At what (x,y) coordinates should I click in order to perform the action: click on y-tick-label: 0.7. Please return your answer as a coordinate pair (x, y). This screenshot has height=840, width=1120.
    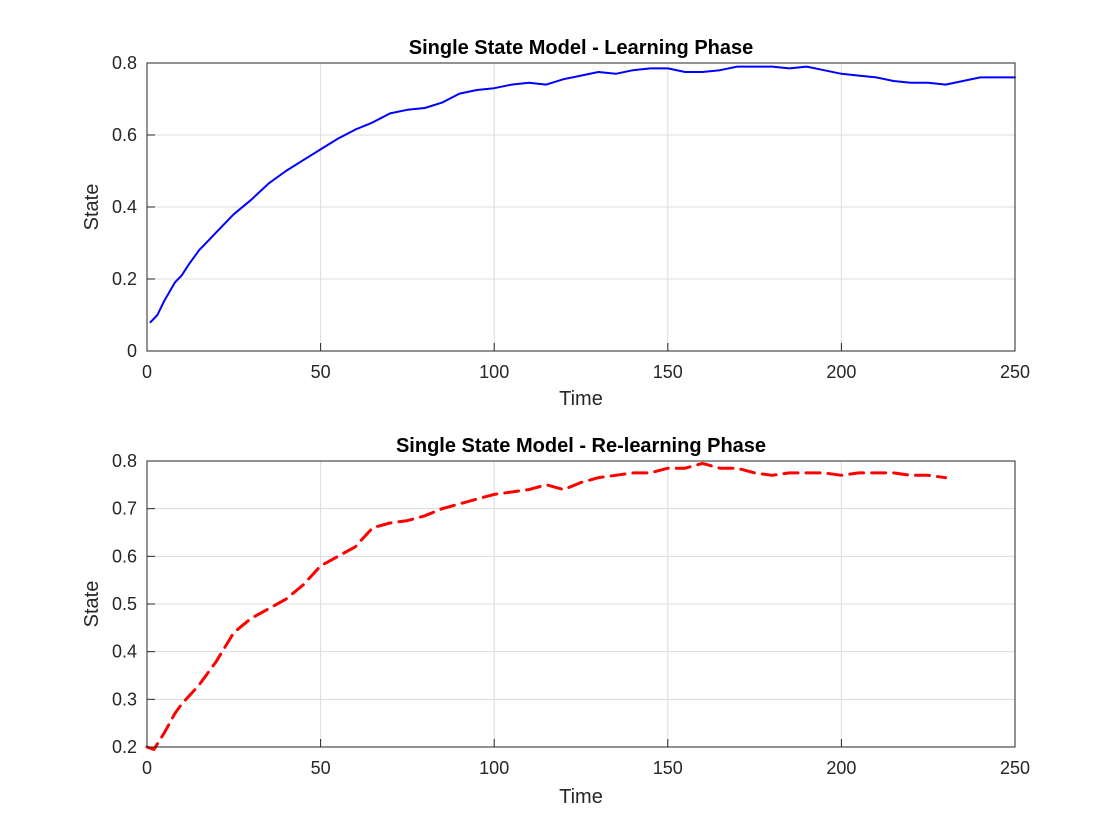
    Looking at the image, I should click on (124, 509).